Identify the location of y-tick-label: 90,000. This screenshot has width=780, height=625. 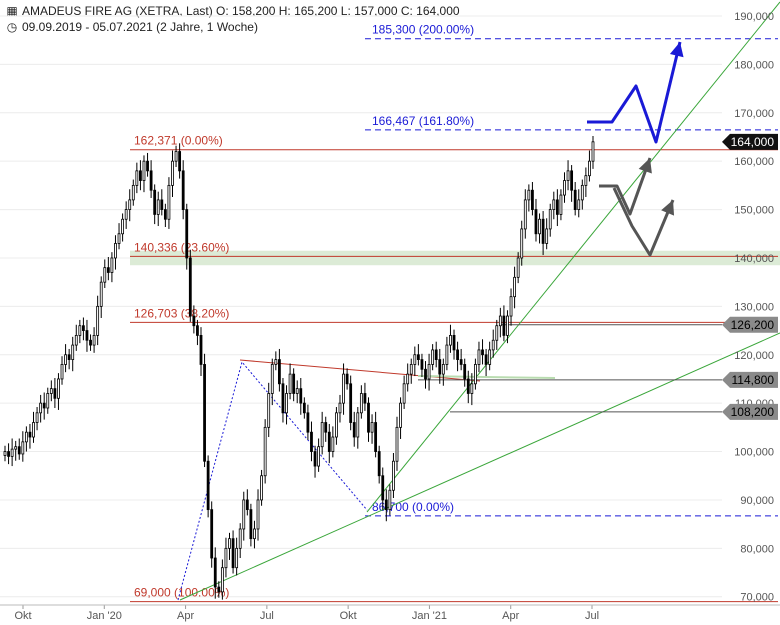
(757, 501).